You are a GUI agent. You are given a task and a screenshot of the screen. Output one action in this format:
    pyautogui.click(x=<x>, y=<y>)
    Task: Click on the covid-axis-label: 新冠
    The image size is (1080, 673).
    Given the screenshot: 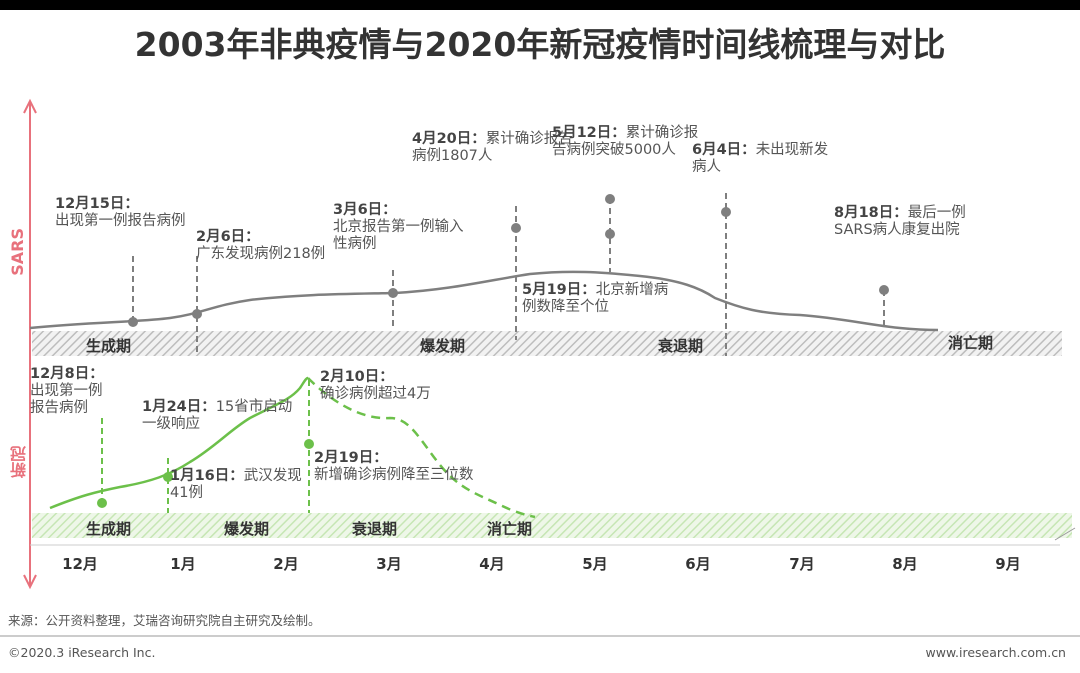 What is the action you would take?
    pyautogui.click(x=19, y=462)
    